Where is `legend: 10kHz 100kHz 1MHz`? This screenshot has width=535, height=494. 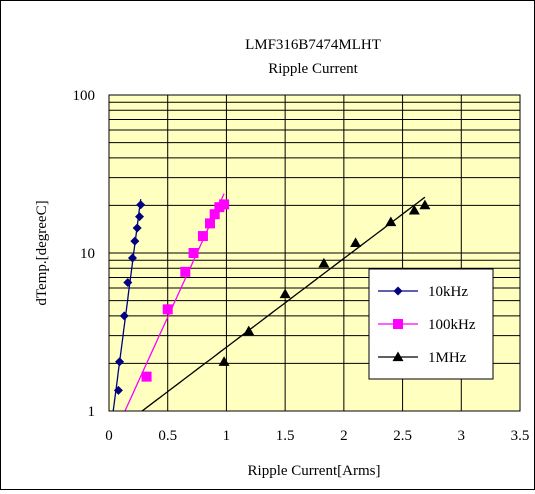
legend: 10kHz 100kHz 1MHz is located at coordinates (431, 324).